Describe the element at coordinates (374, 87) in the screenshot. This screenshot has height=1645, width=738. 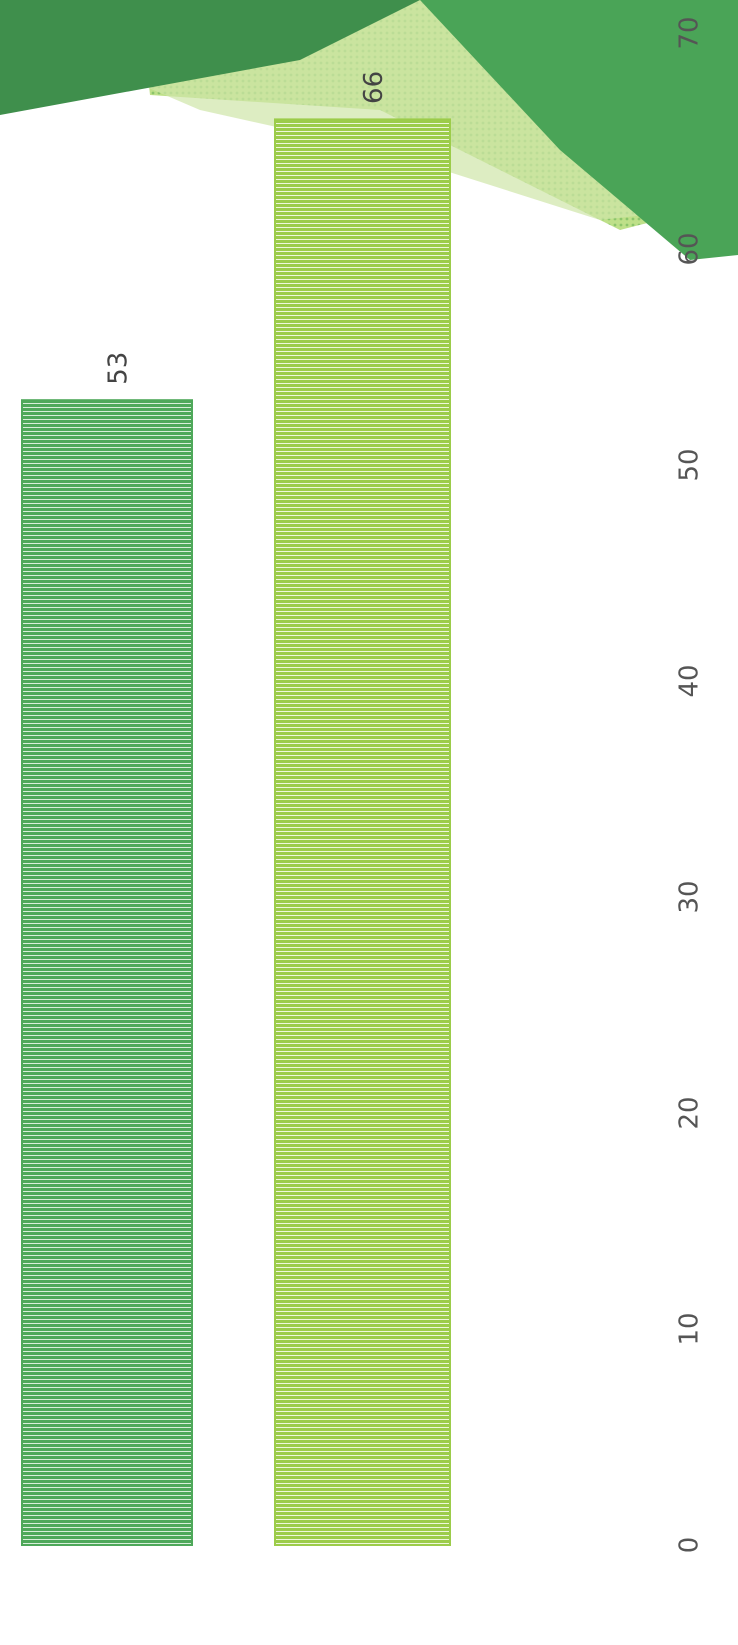
I see `bar-value-label-2: 66` at that location.